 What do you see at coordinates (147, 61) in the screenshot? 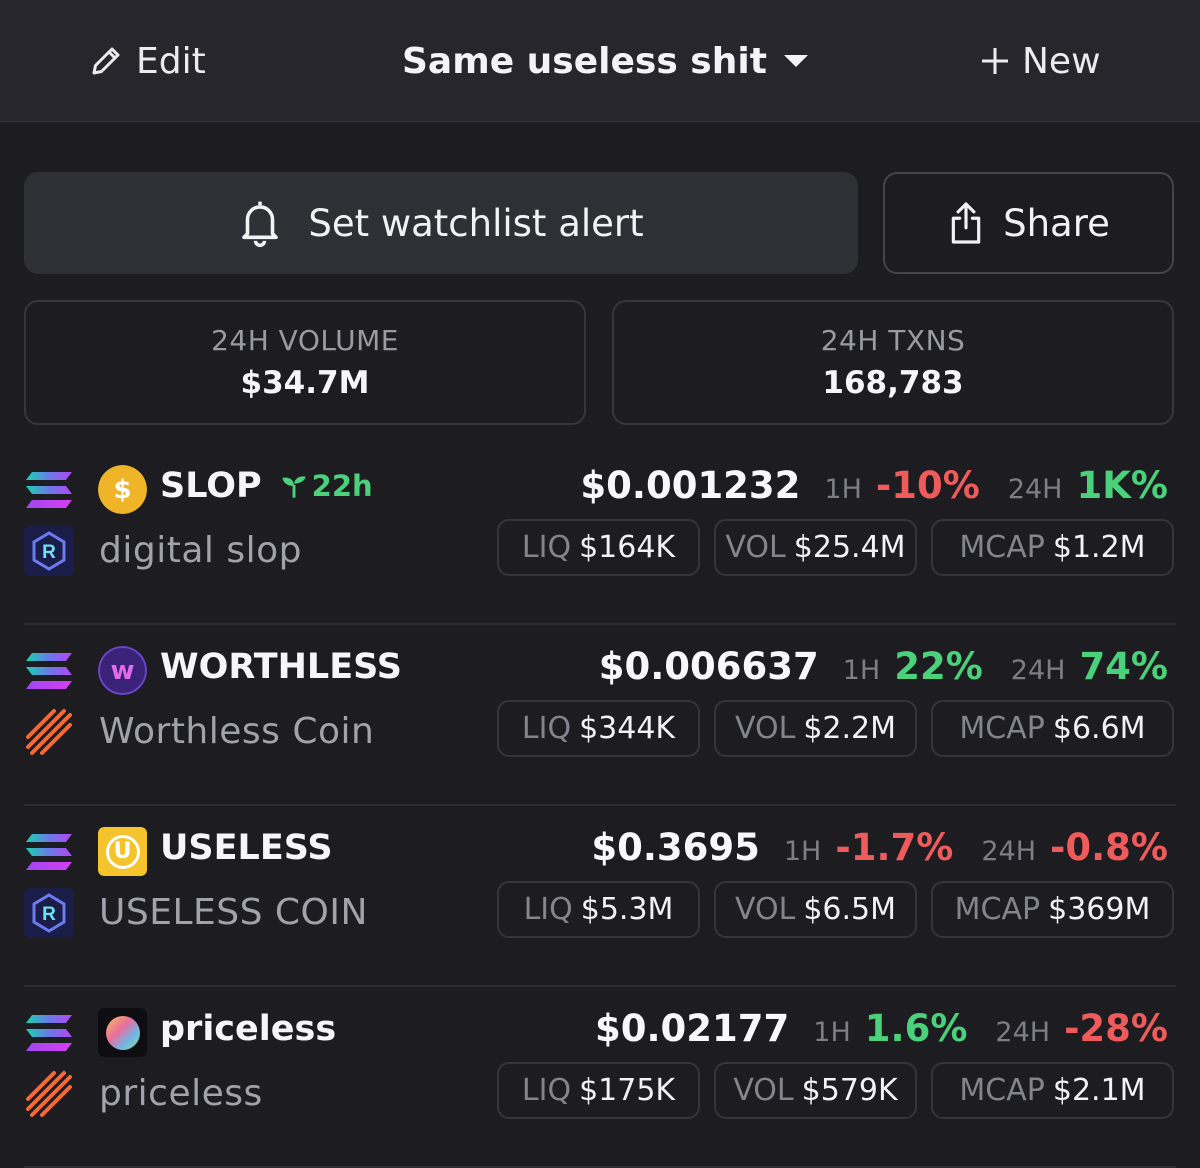
I see `edit-button: Edit` at bounding box center [147, 61].